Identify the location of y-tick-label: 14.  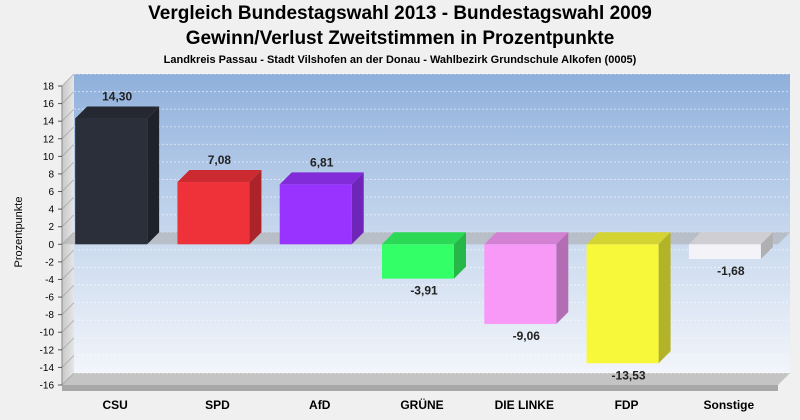
(49, 122).